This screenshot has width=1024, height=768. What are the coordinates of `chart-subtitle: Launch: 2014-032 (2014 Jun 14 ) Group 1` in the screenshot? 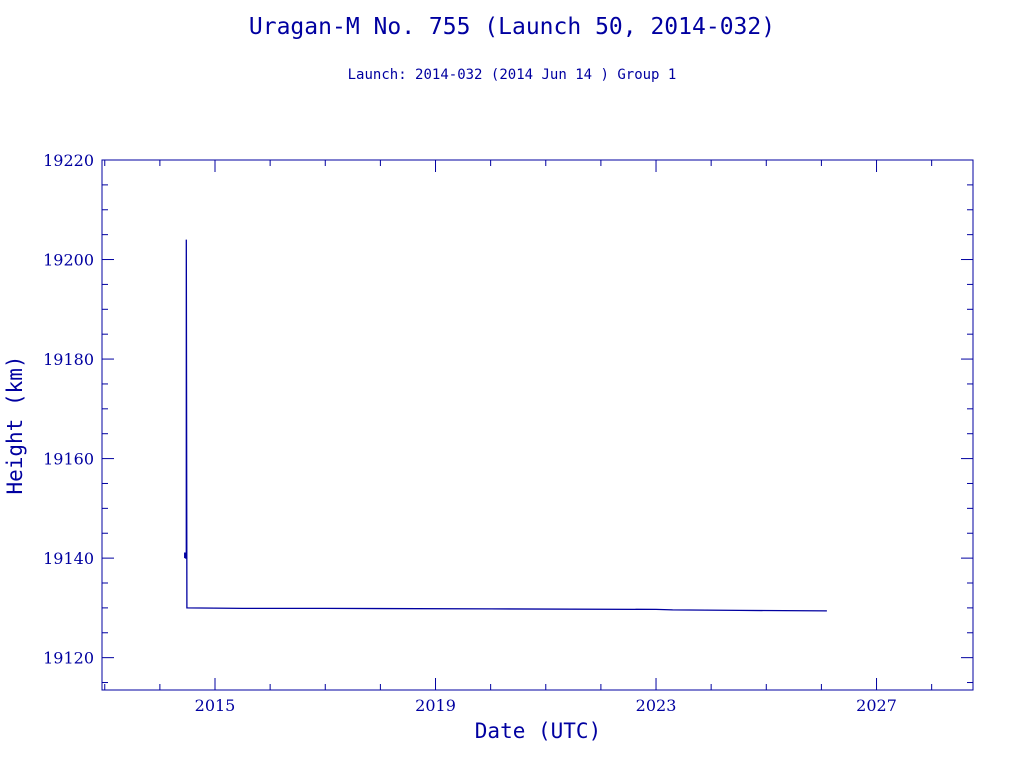 It's located at (512, 75).